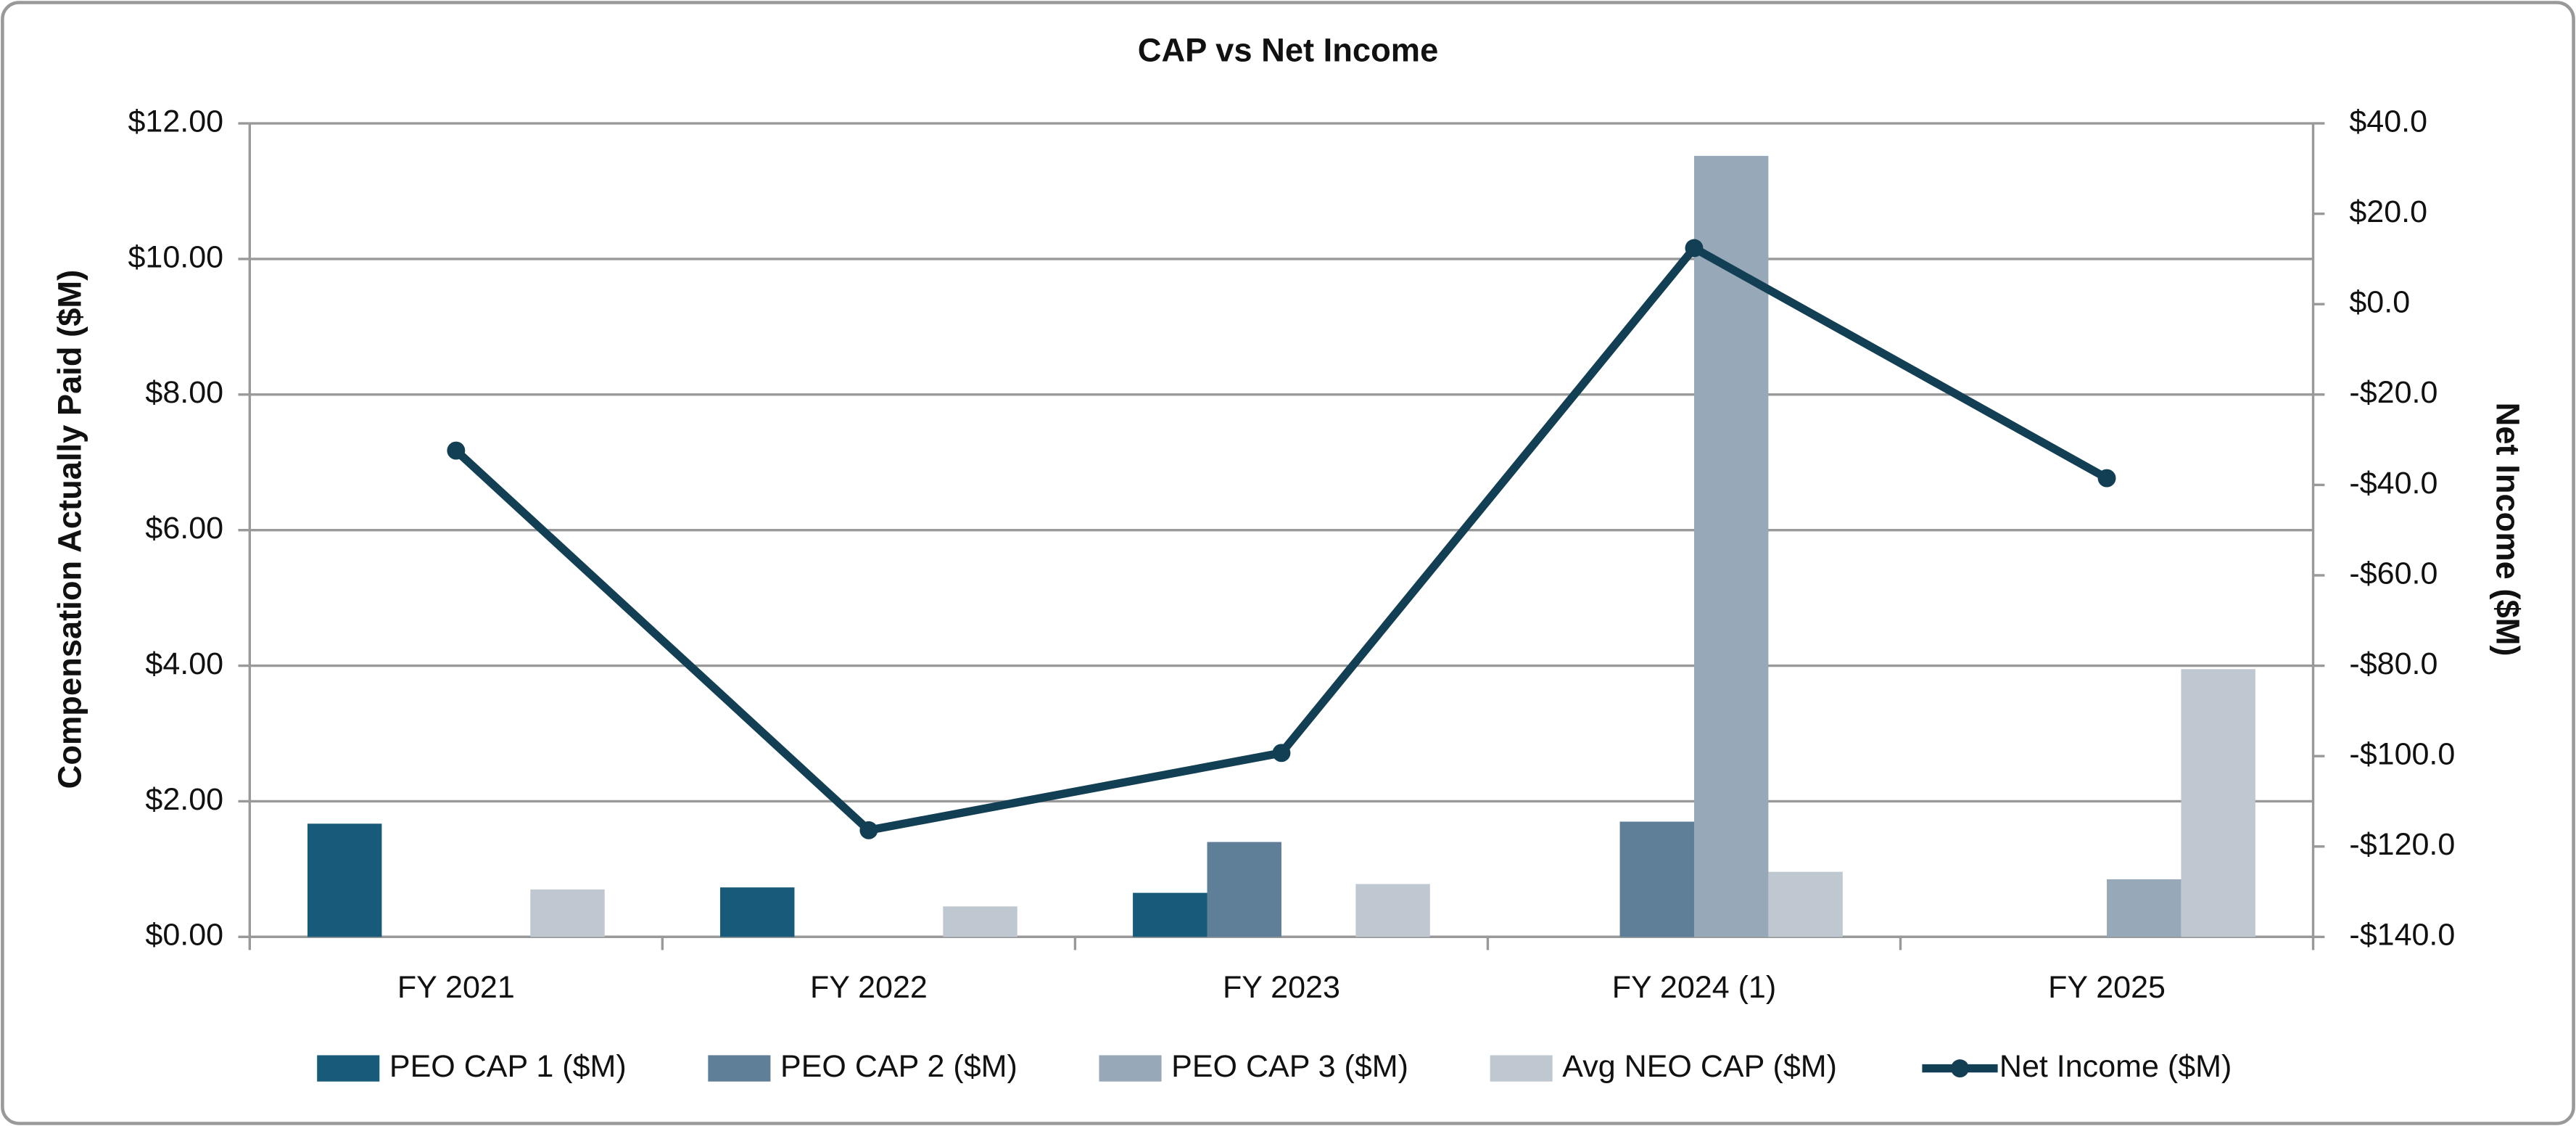 Image resolution: width=2576 pixels, height=1126 pixels. Describe the element at coordinates (2402, 844) in the screenshot. I see `y2-tick-label: -$120.0` at that location.